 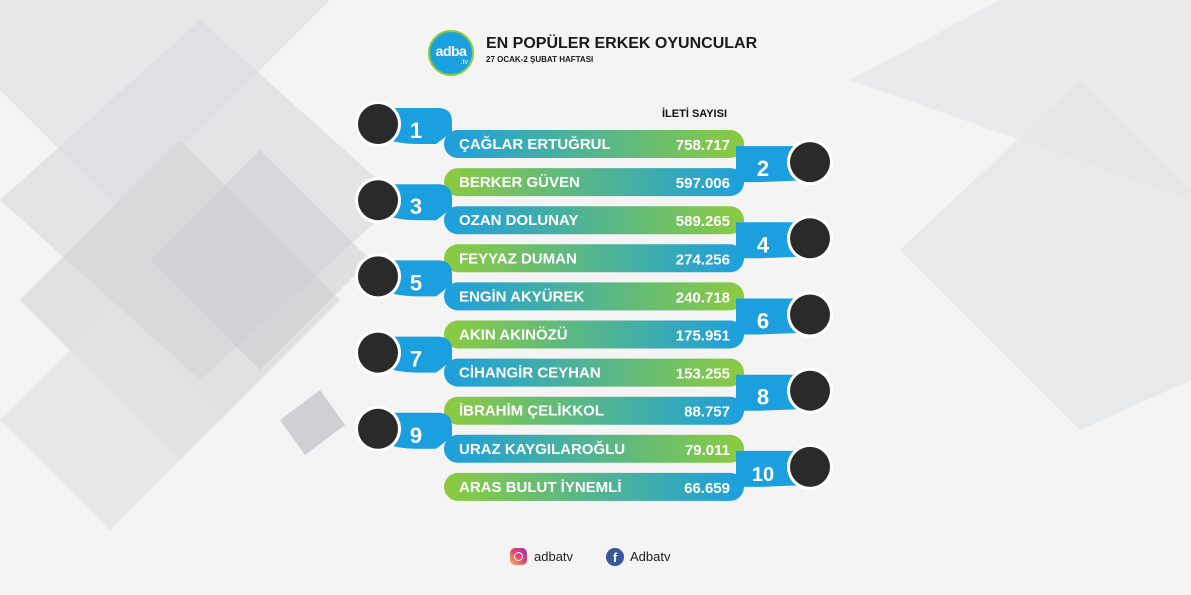 I want to click on value-label: 79.011, so click(x=707, y=450).